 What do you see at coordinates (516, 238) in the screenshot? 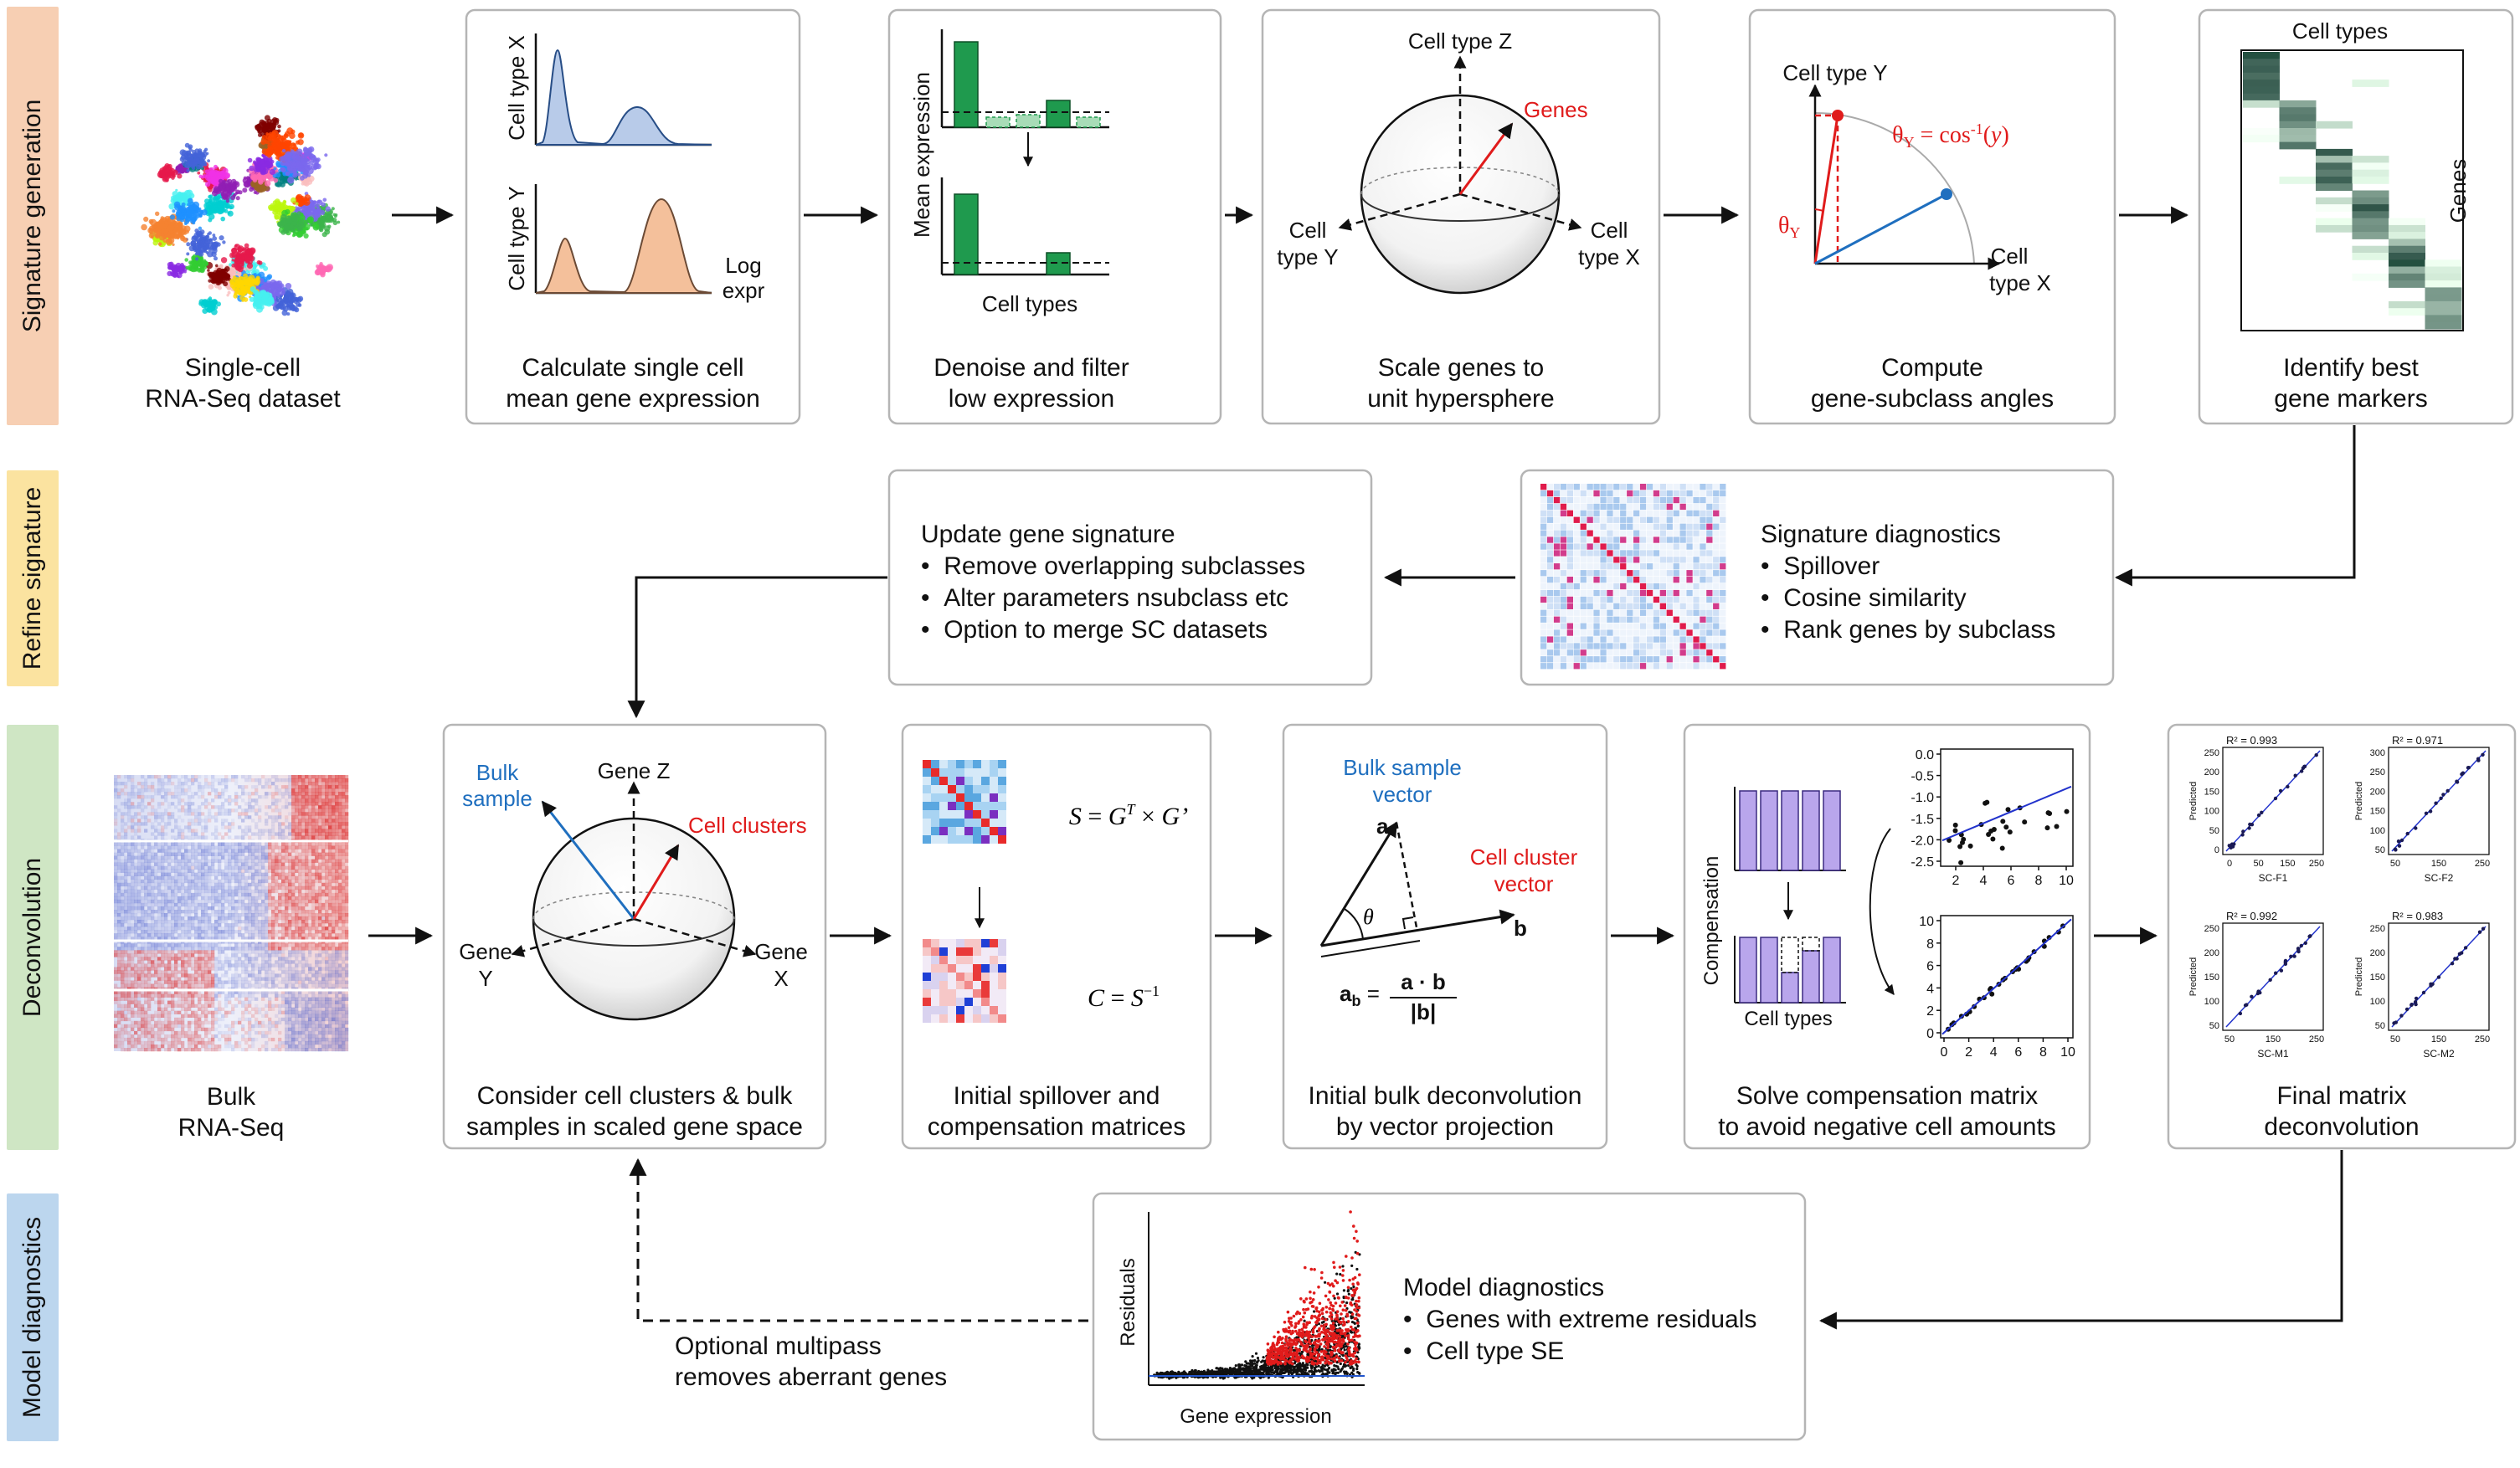
I see `mean-ylabel-bottom: Cell type Y` at bounding box center [516, 238].